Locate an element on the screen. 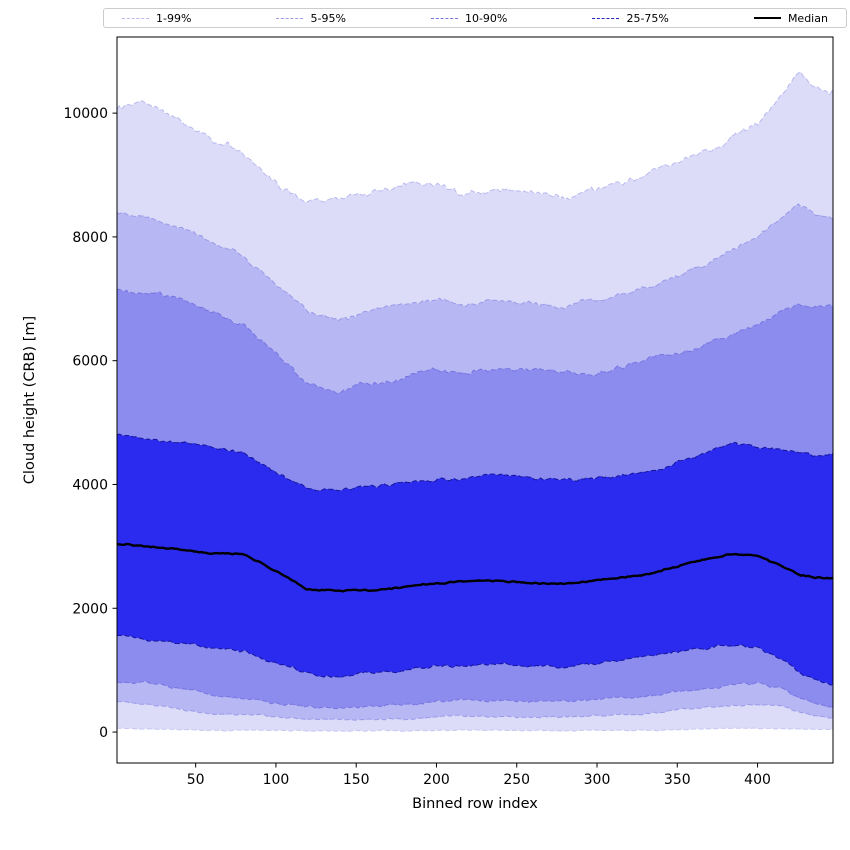 The height and width of the screenshot is (850, 850). legend-item-median: Median is located at coordinates (790, 18).